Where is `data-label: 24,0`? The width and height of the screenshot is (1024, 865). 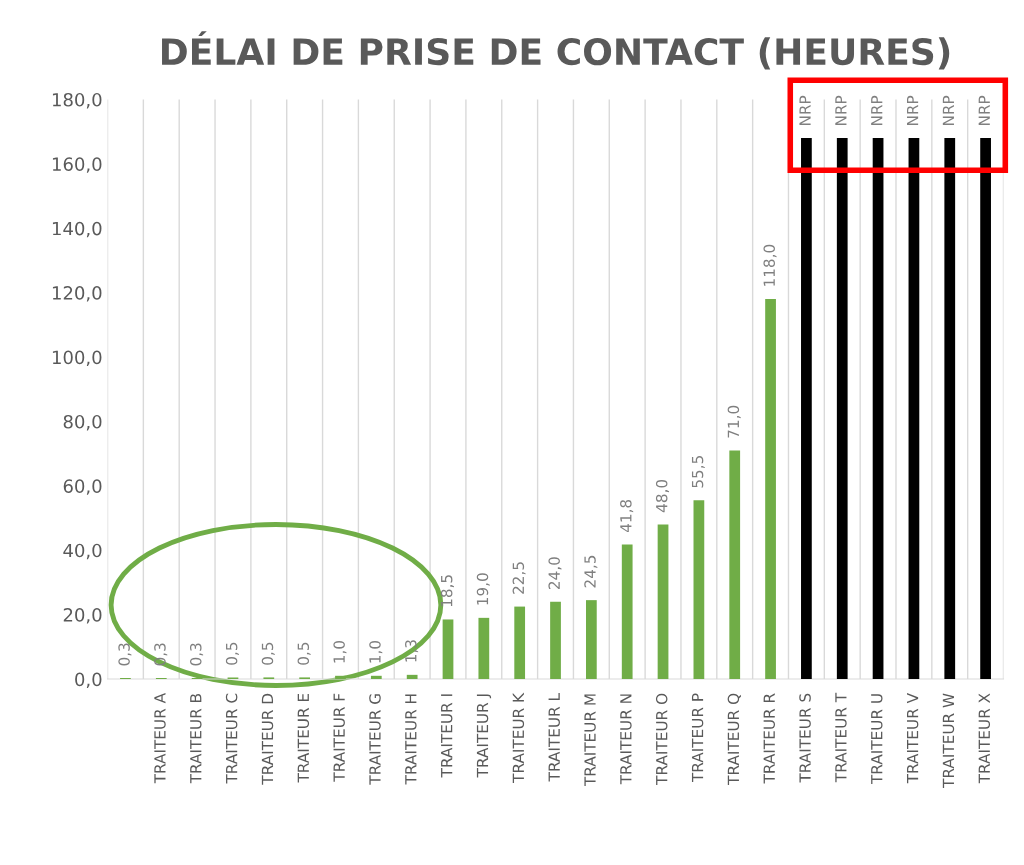
data-label: 24,0 is located at coordinates (555, 573).